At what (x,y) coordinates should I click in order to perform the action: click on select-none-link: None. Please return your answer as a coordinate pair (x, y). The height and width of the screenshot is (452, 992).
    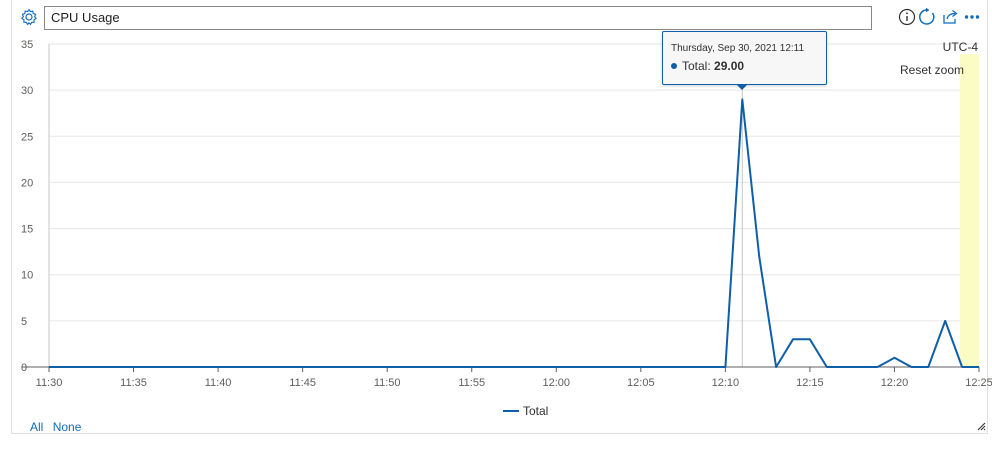
    Looking at the image, I should click on (67, 427).